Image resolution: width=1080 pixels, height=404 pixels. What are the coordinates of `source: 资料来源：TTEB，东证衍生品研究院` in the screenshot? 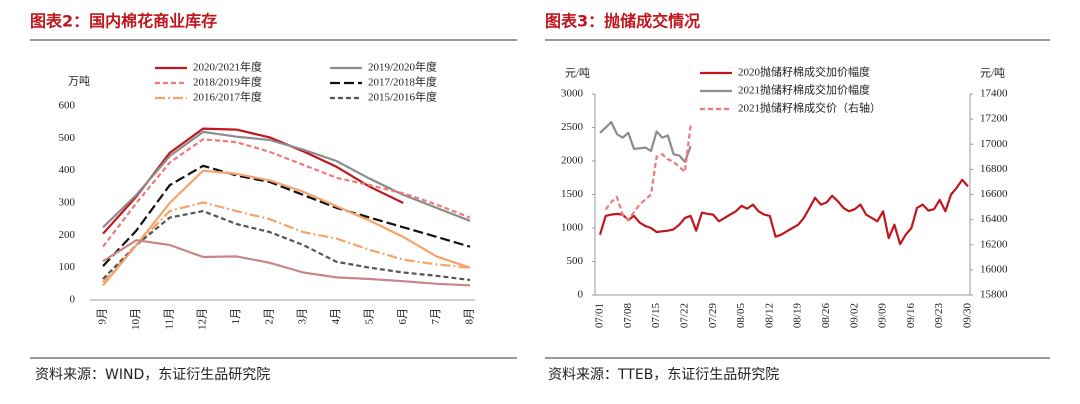 It's located at (663, 375).